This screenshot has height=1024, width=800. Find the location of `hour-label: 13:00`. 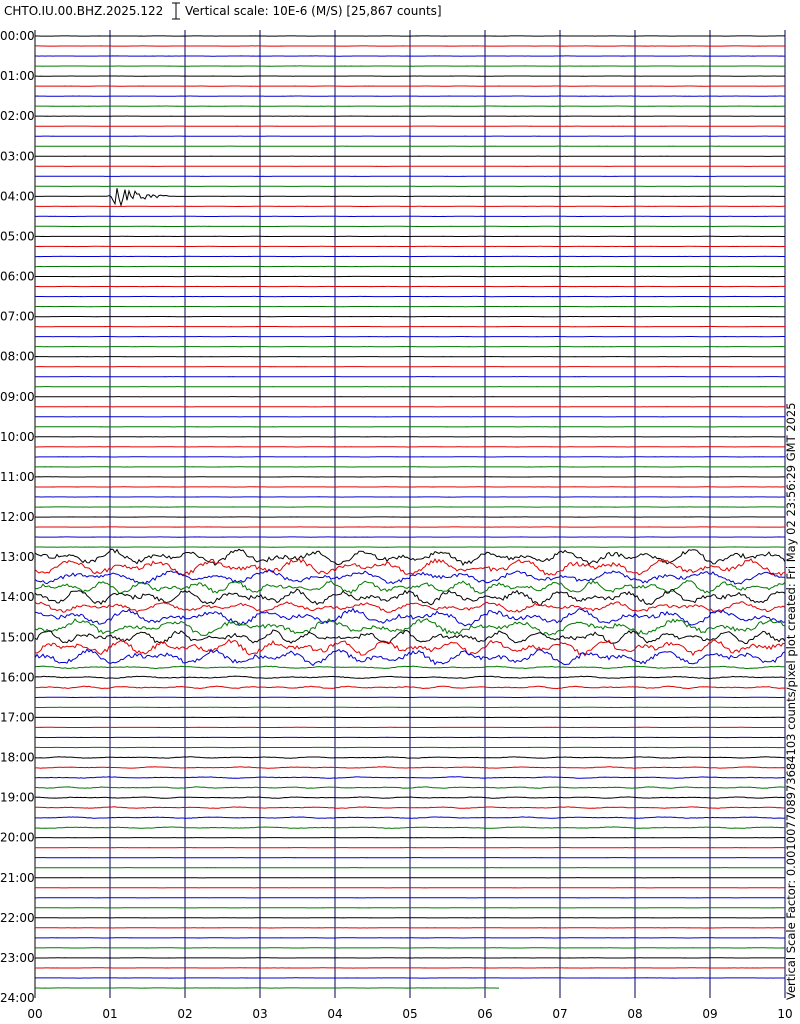

hour-label: 13:00 is located at coordinates (17, 557).